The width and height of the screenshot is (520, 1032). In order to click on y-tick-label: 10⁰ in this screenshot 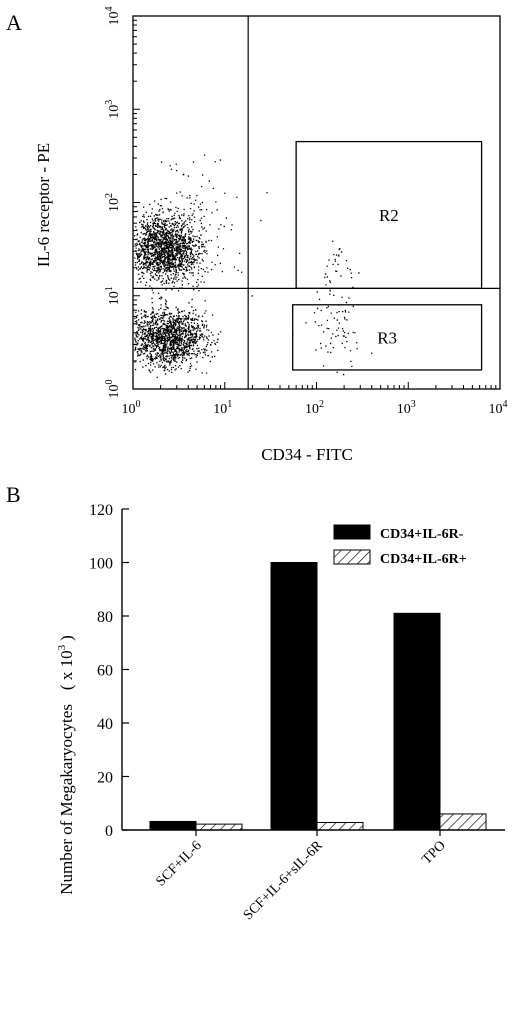, I will do `click(113, 389)`.